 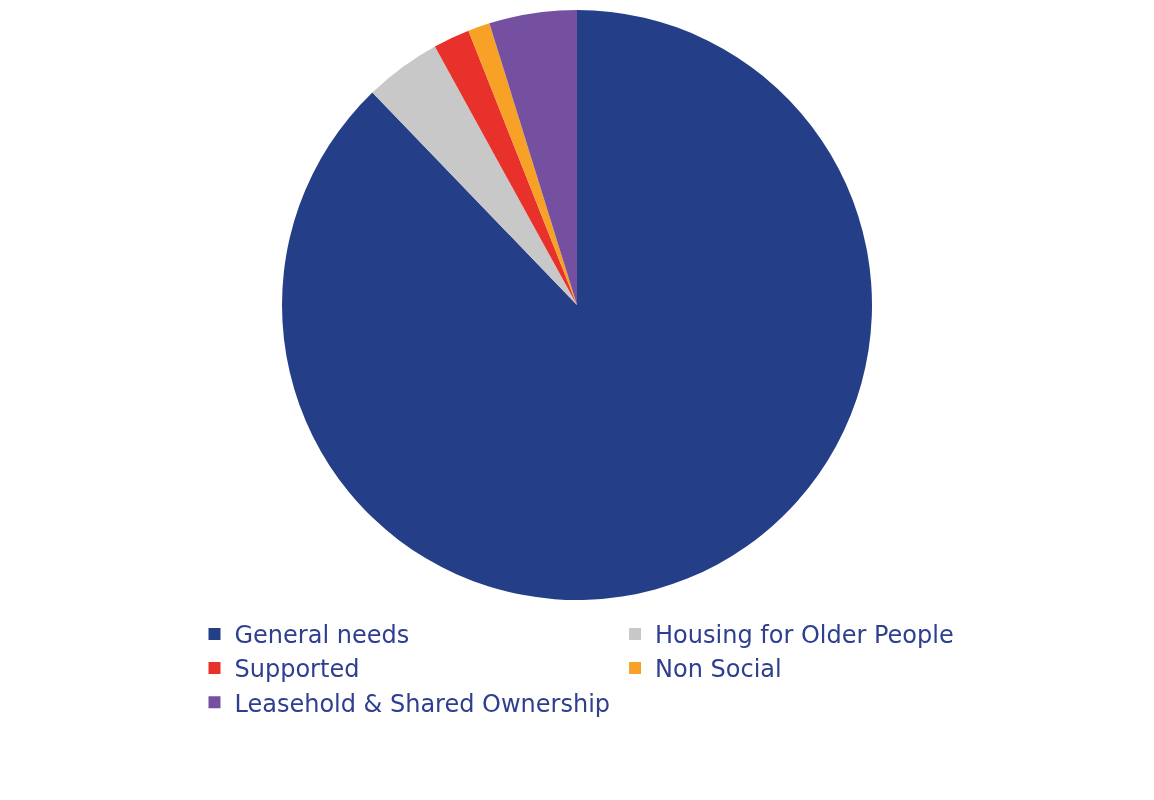 I want to click on legend-label: Housing for Older People, so click(x=804, y=635).